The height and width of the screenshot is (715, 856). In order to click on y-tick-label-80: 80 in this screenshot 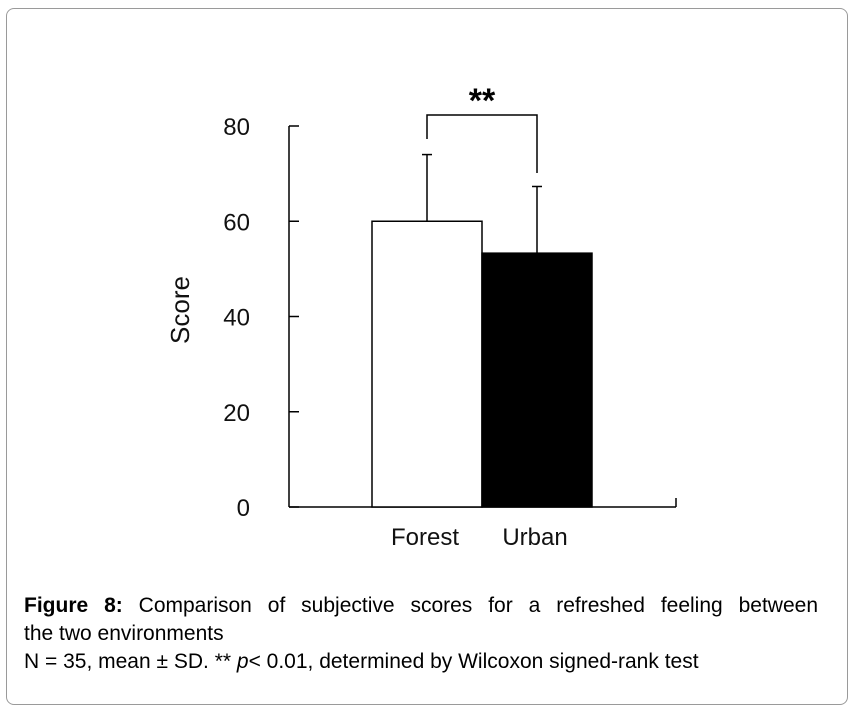, I will do `click(236, 127)`.